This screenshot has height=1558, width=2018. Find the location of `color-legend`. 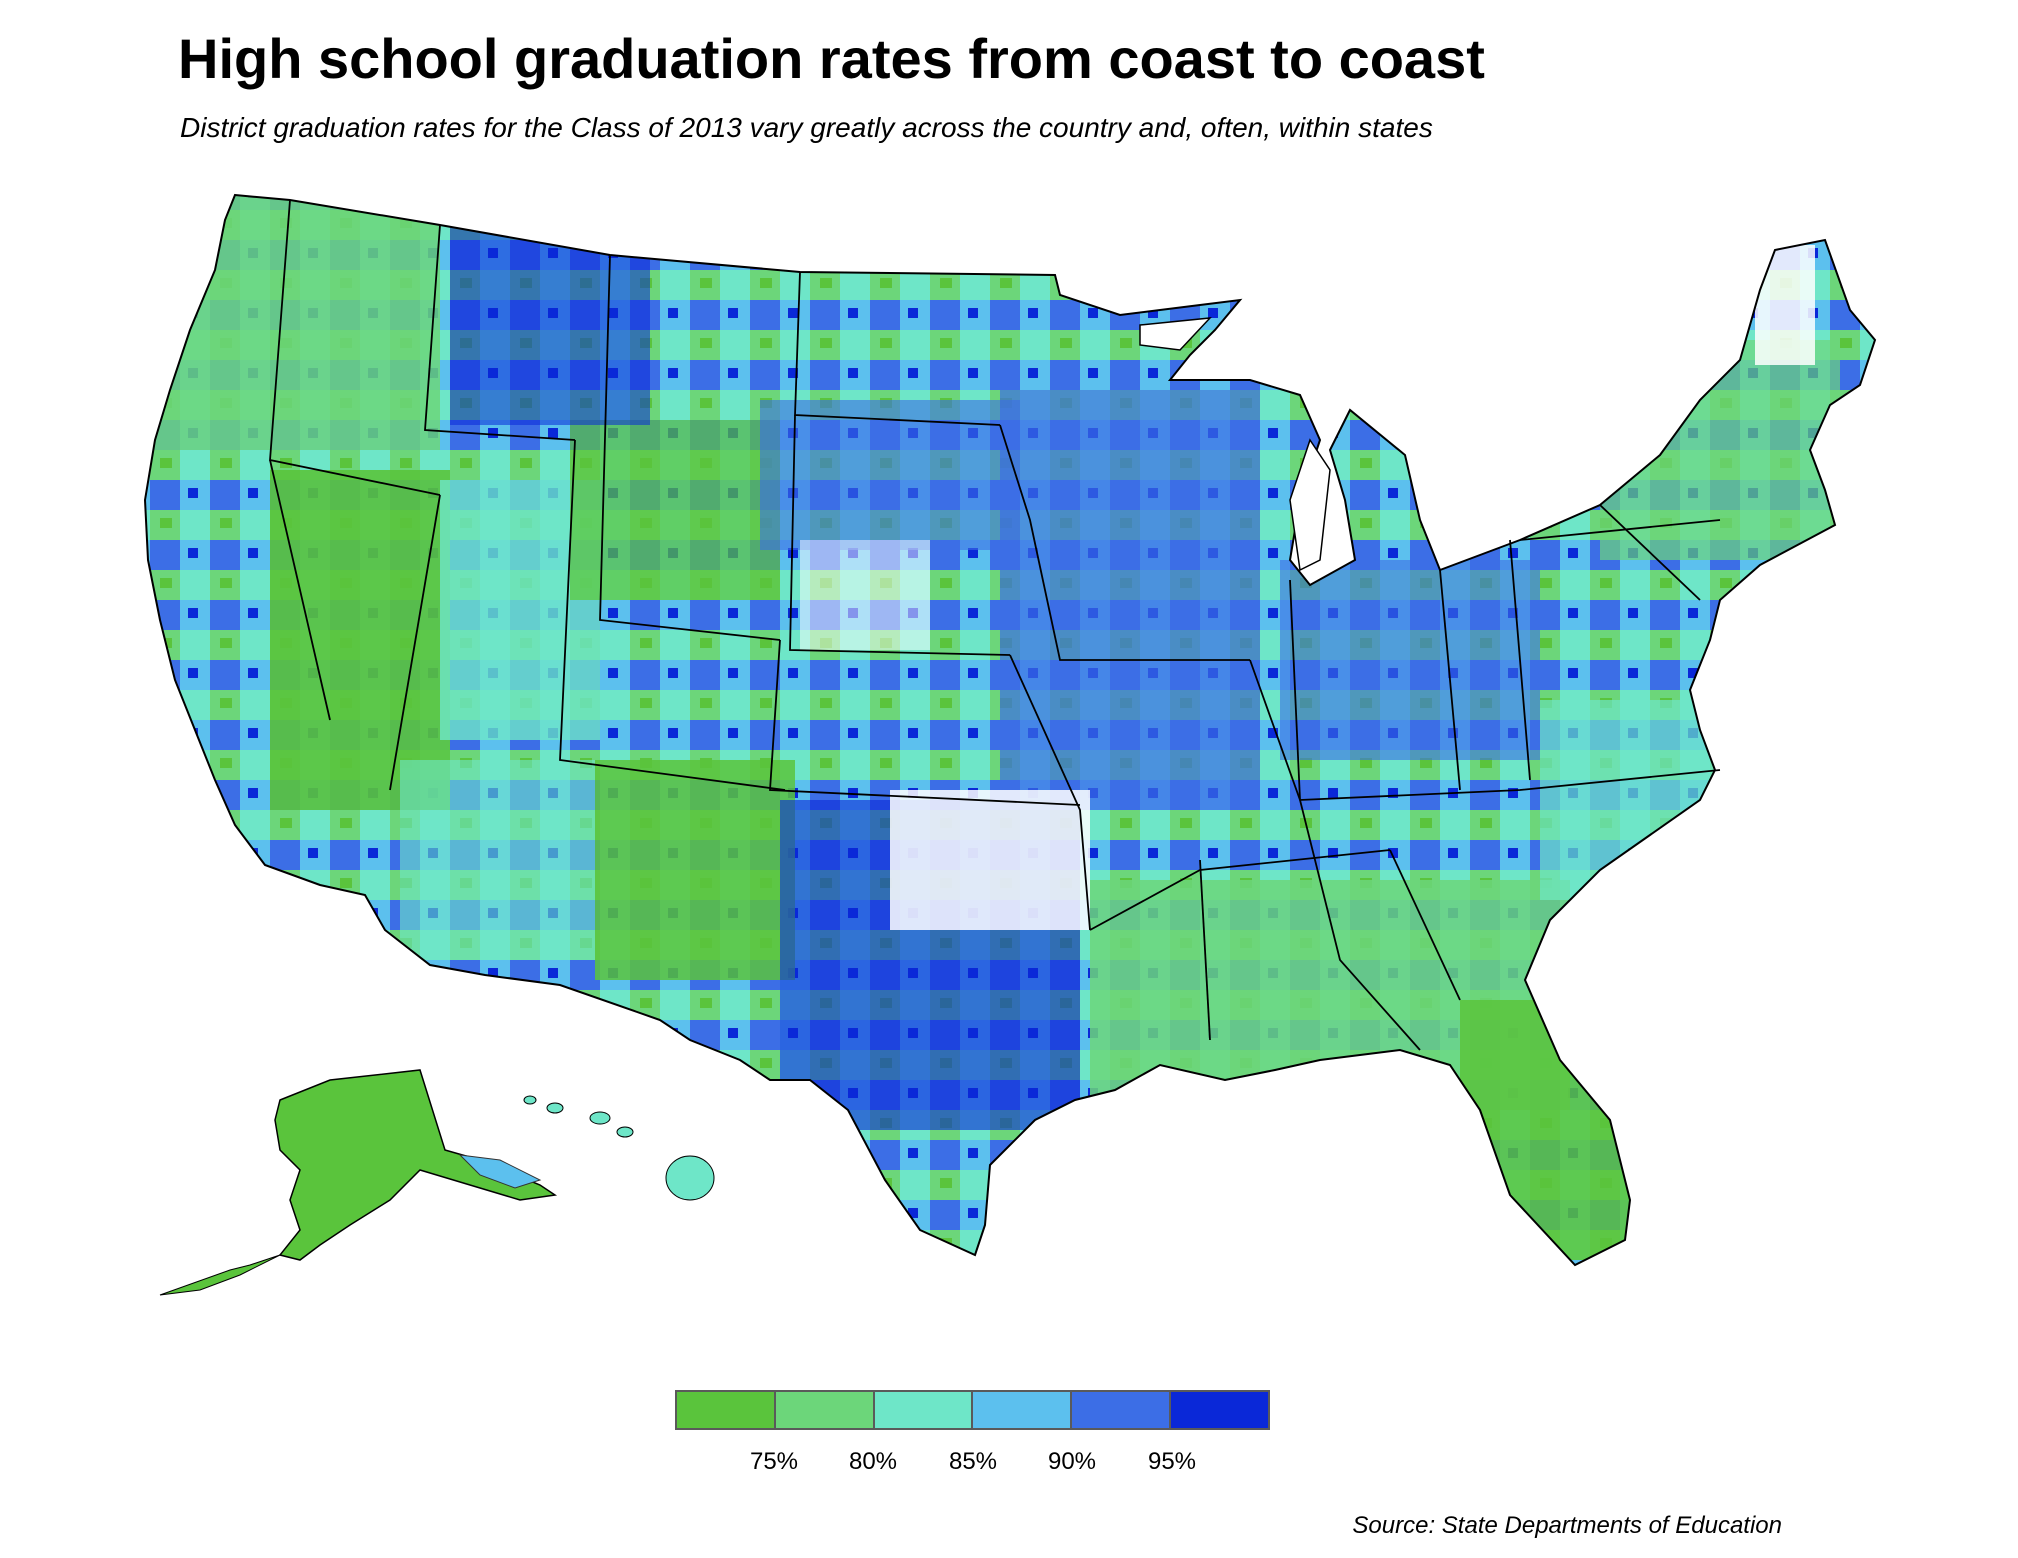

color-legend is located at coordinates (972, 1410).